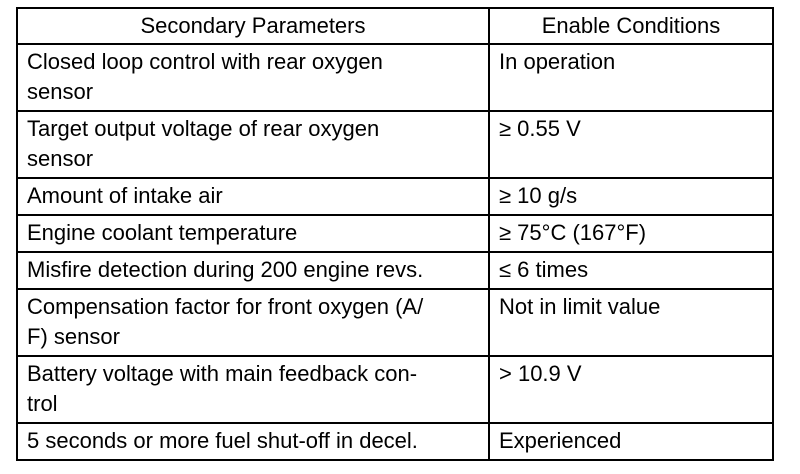 This screenshot has width=800, height=474. I want to click on cell-line: Compensation factor for front oxygen (A/, so click(225, 306).